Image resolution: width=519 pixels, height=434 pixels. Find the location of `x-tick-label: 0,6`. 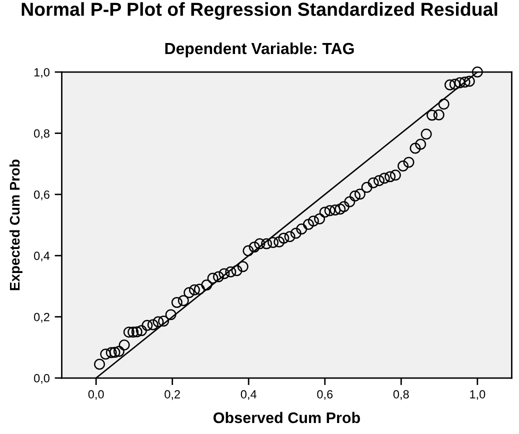

x-tick-label: 0,6 is located at coordinates (325, 395).